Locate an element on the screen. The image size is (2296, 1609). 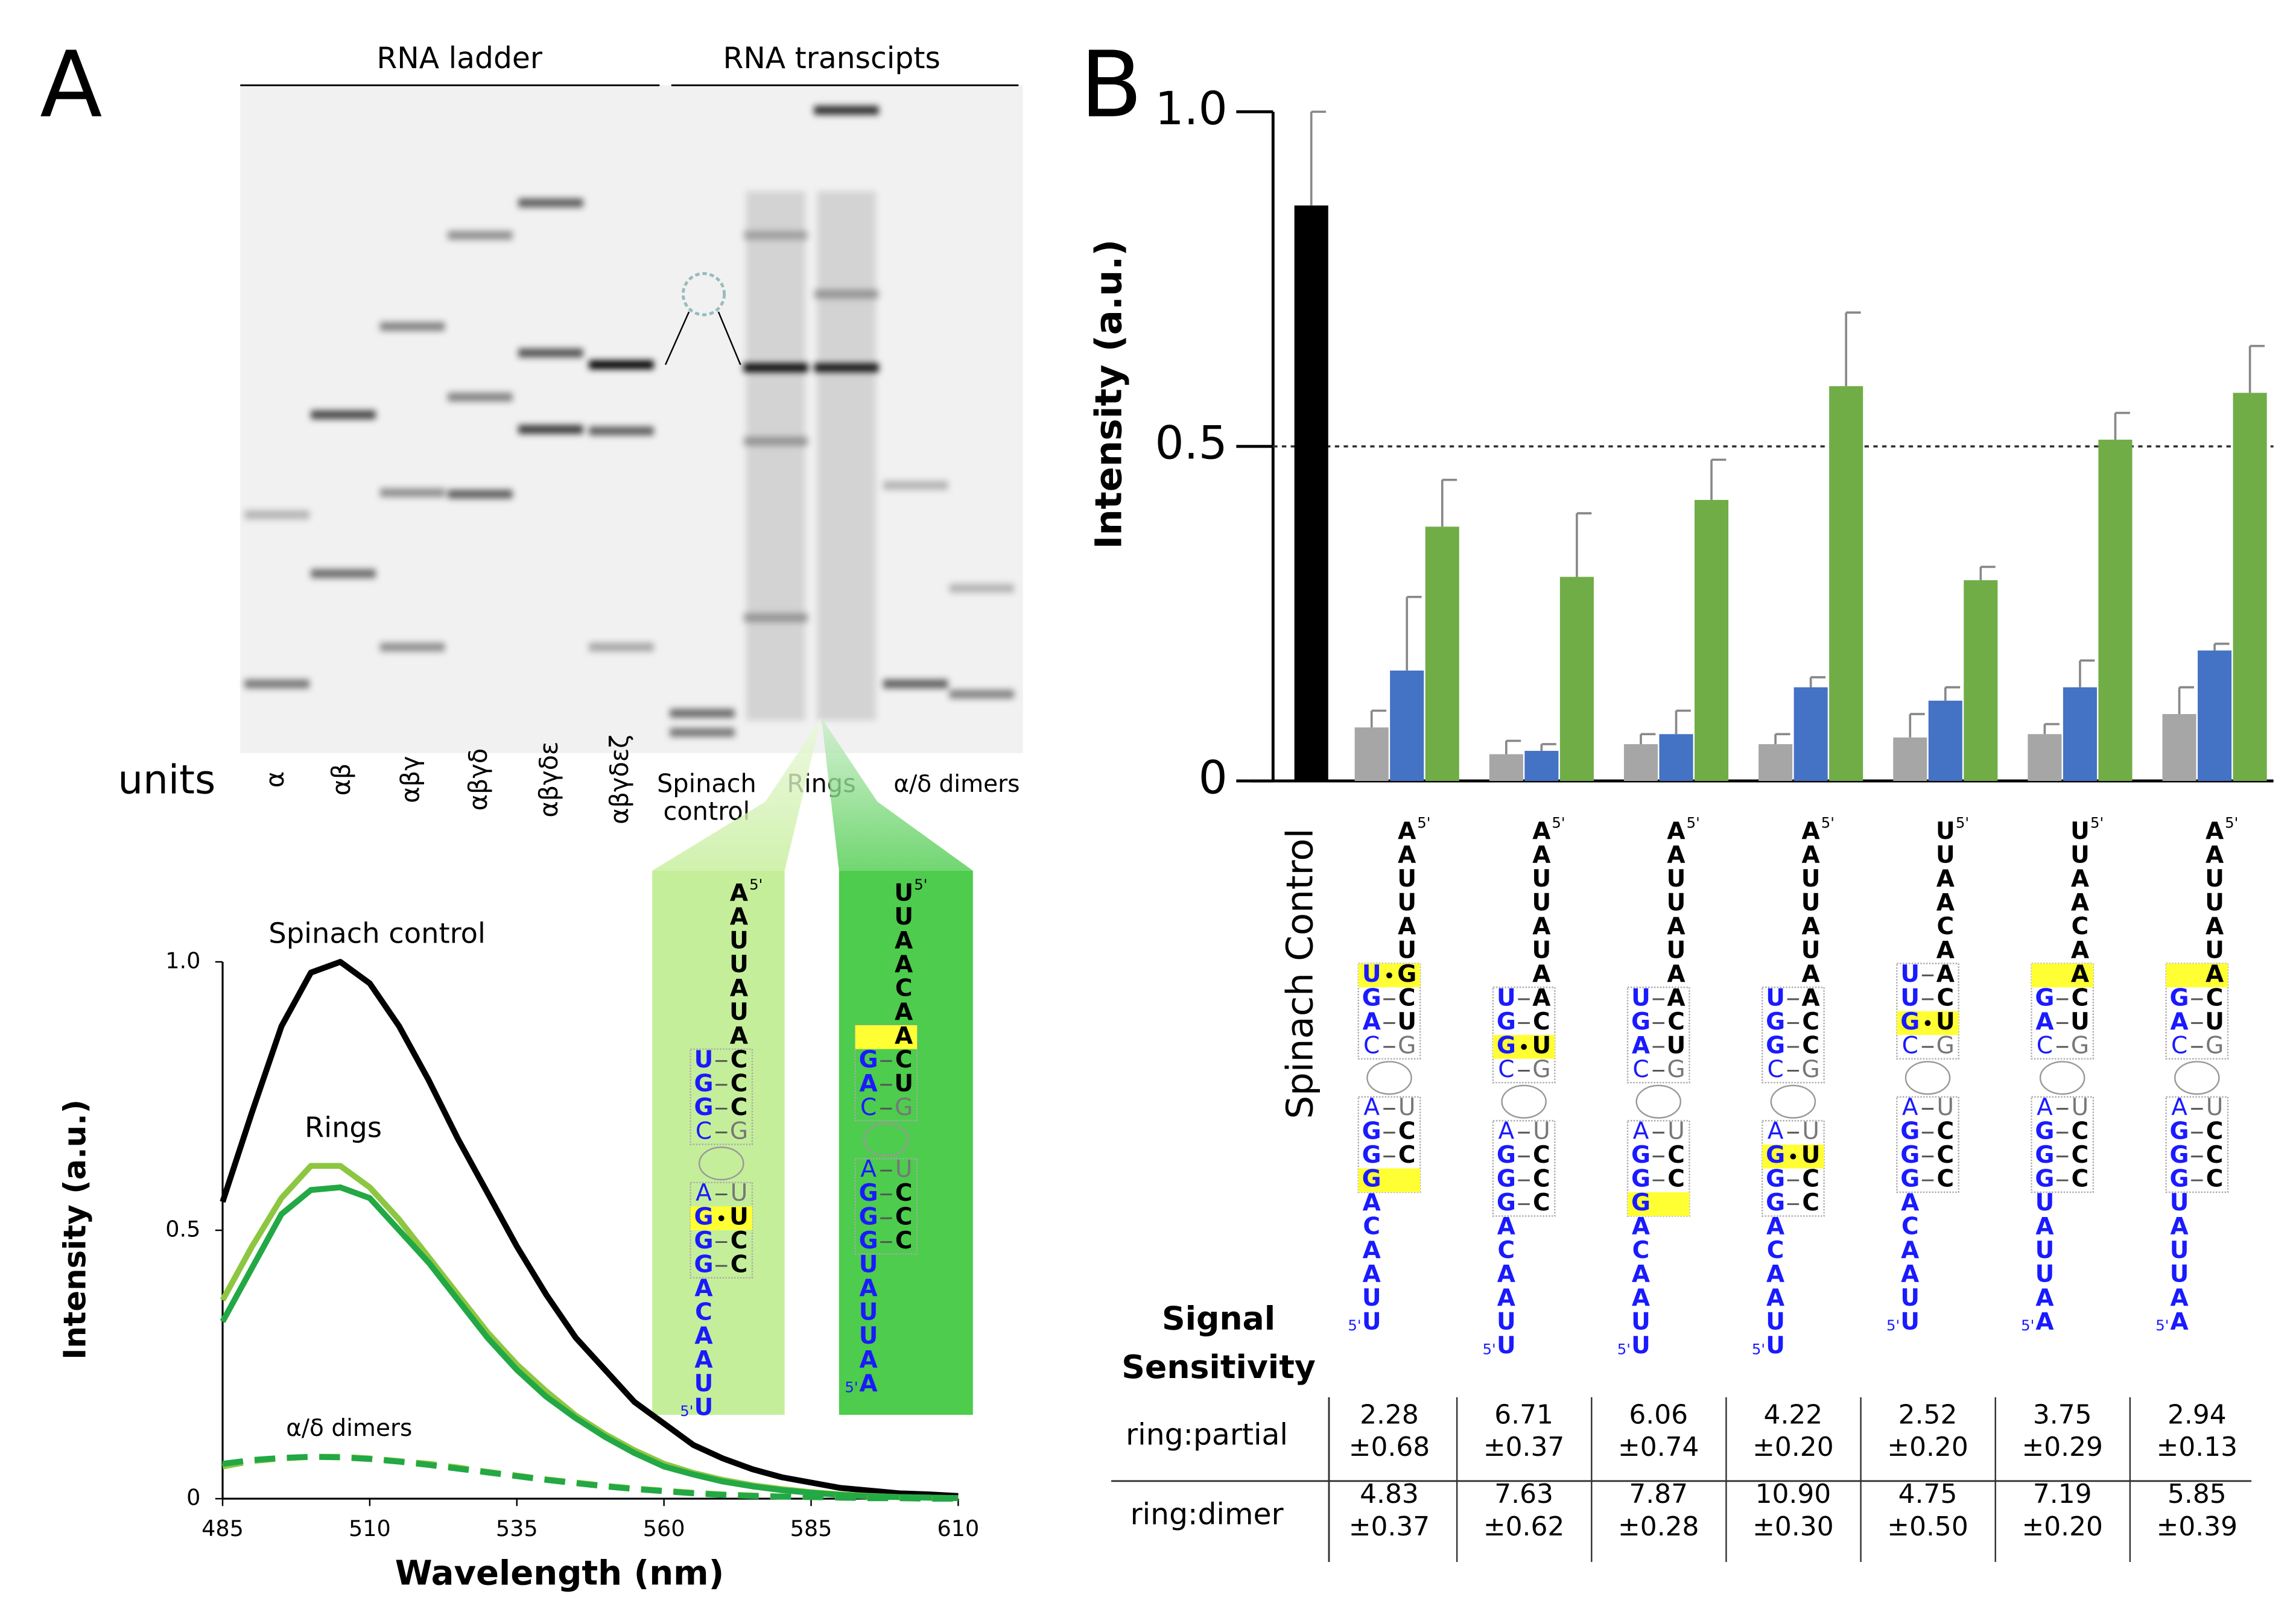
table-cell: 7.63 is located at coordinates (1524, 1494).